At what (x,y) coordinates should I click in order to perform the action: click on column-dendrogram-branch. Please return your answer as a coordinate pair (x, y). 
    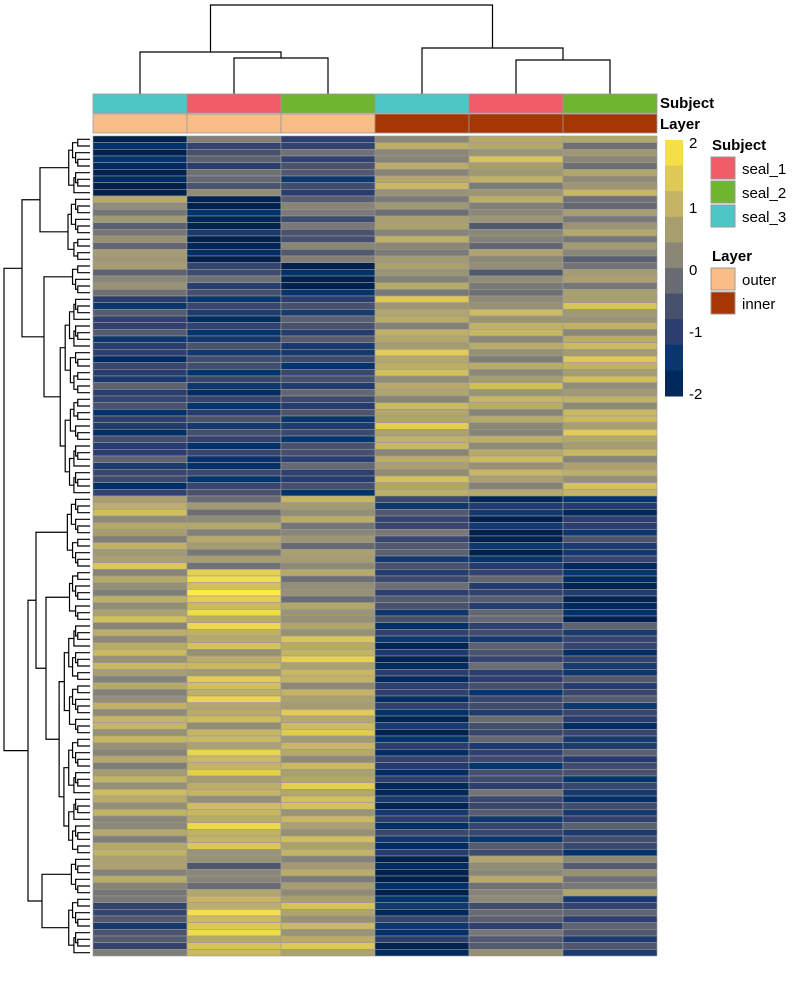
    Looking at the image, I should click on (563, 76).